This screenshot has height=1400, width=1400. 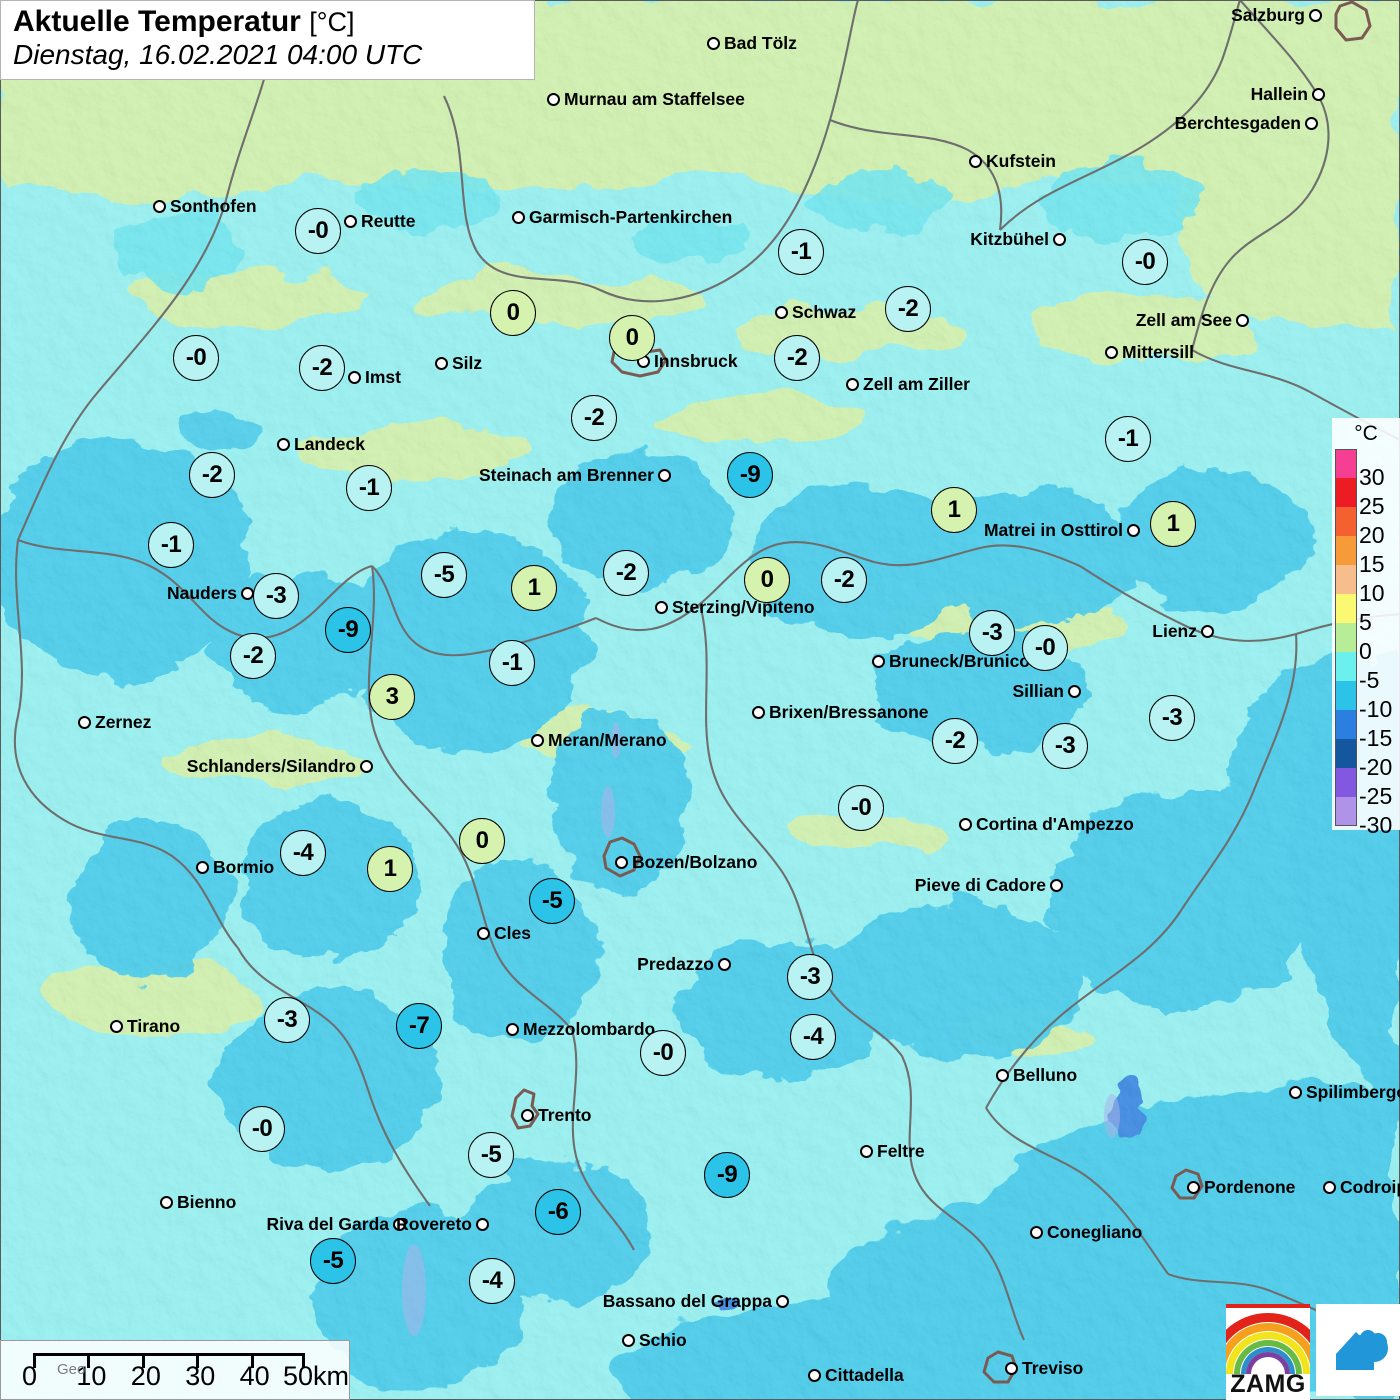 What do you see at coordinates (1365, 622) in the screenshot?
I see `legend-tick-label: 5` at bounding box center [1365, 622].